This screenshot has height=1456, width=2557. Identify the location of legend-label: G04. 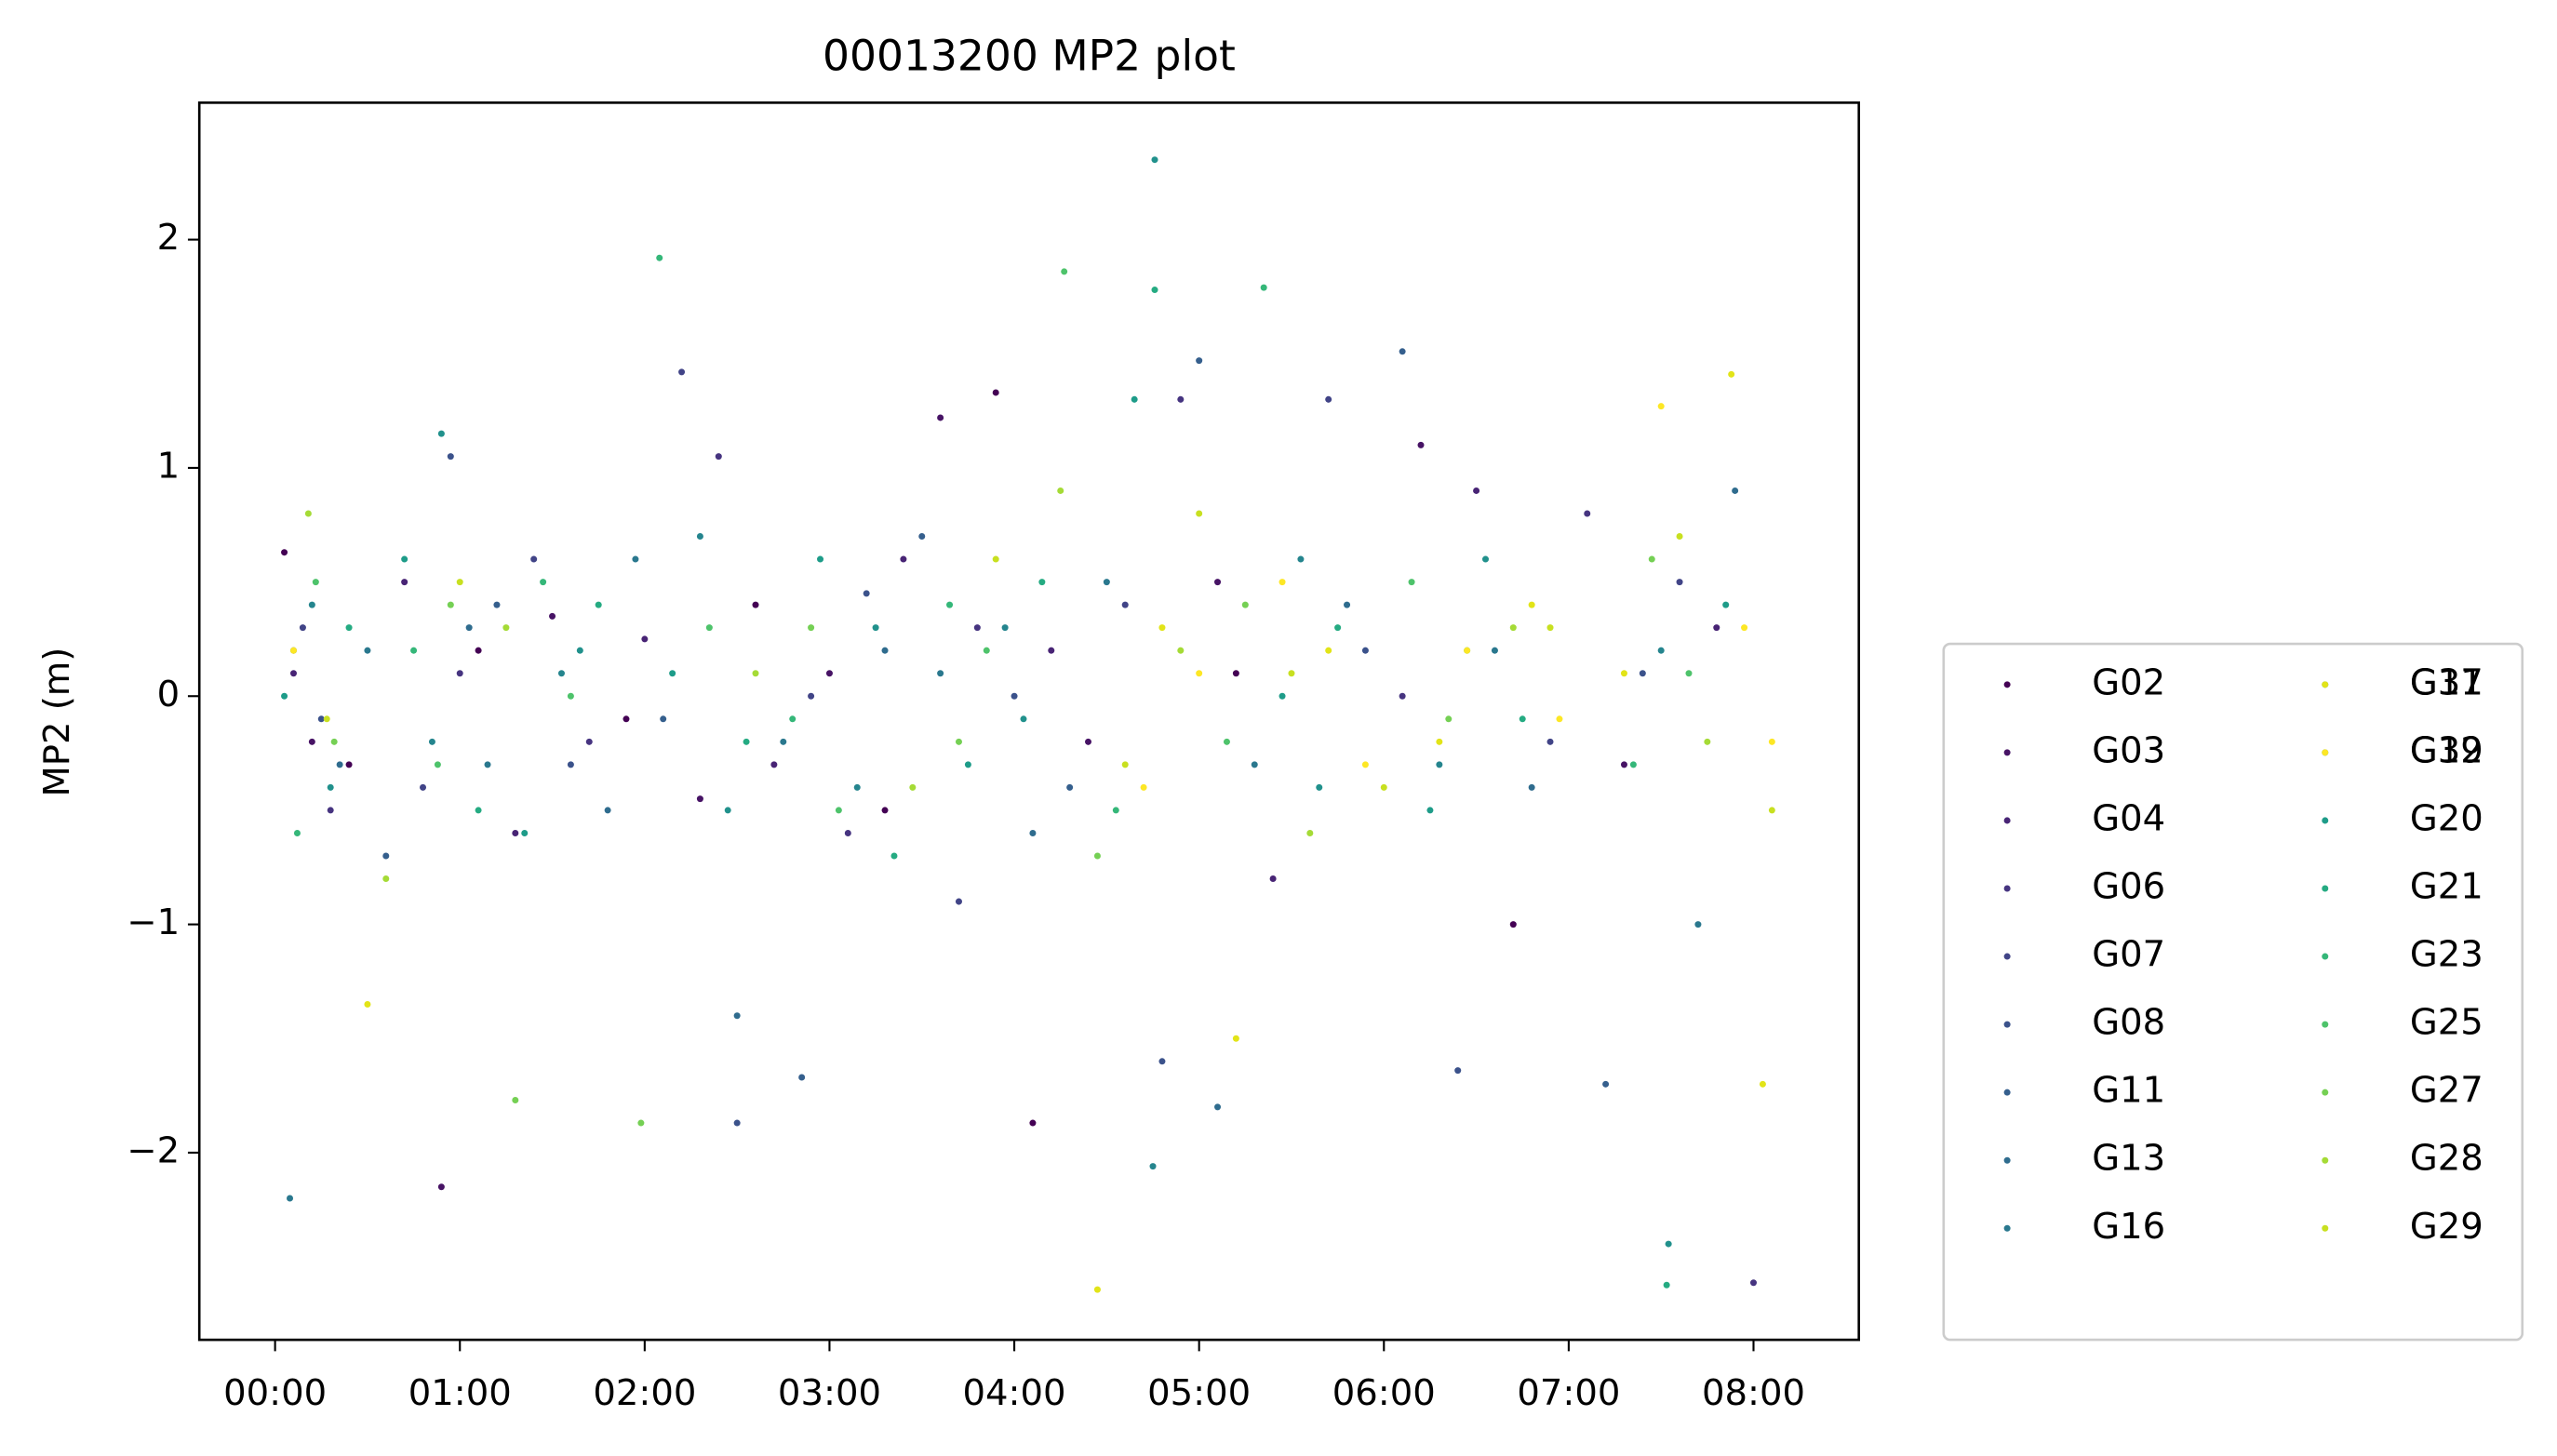
(2128, 818).